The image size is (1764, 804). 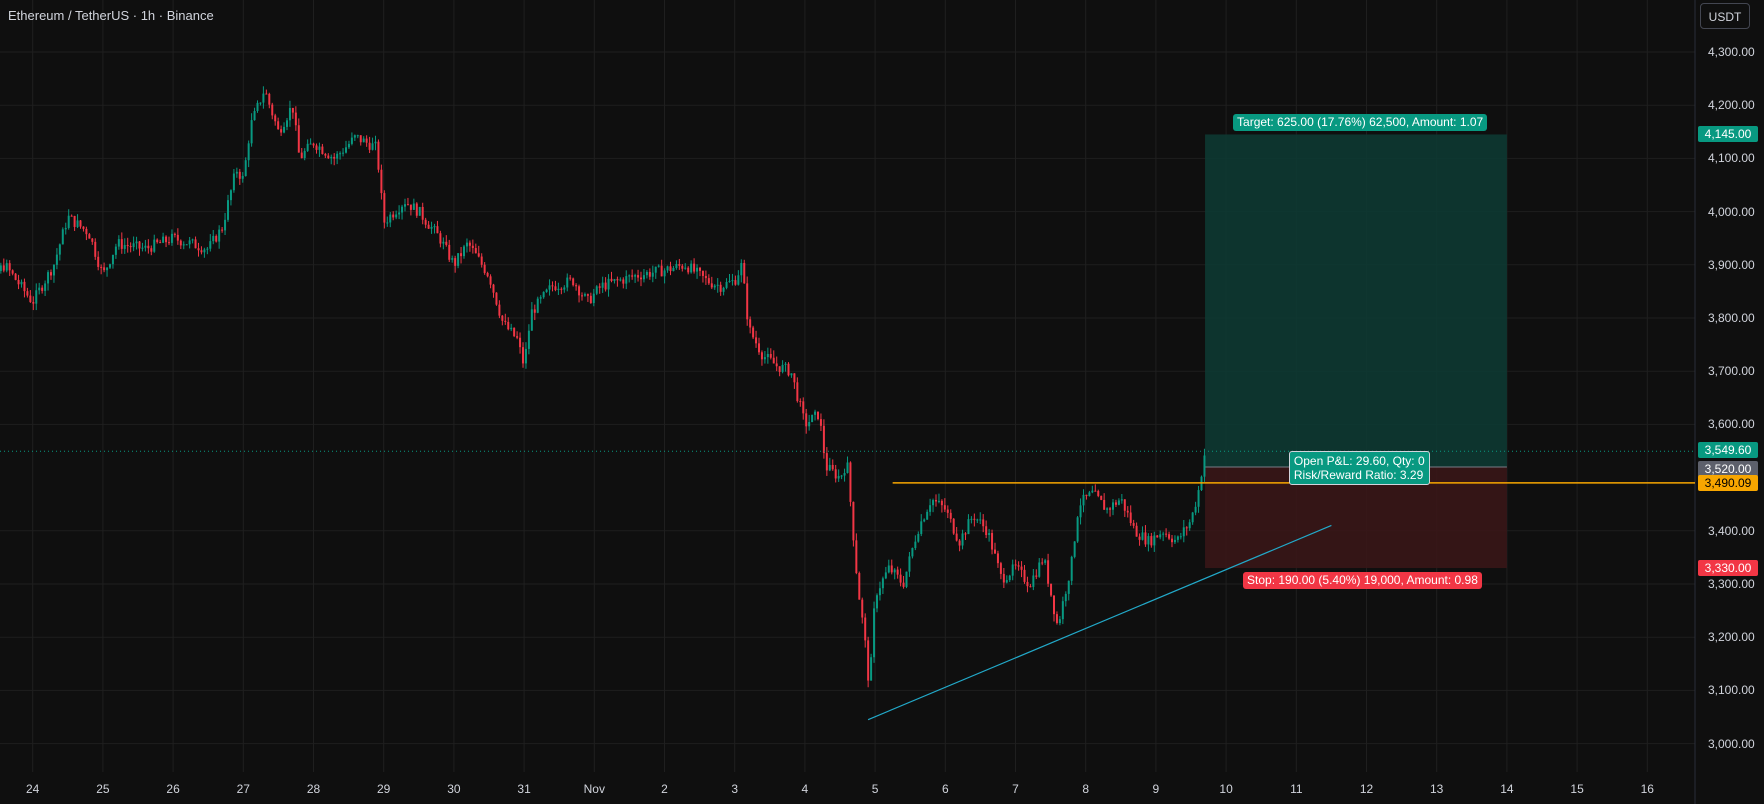 I want to click on time-tick-label: 27, so click(x=243, y=789).